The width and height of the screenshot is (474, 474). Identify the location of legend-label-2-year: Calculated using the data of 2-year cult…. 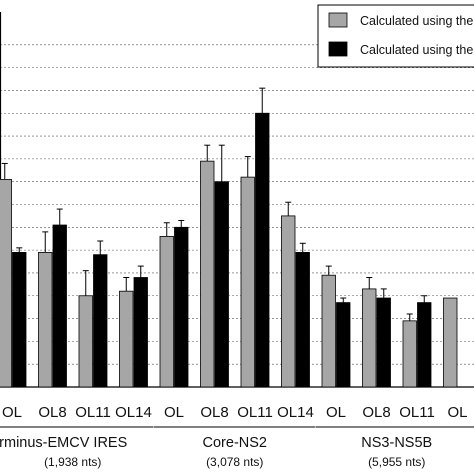
(417, 21).